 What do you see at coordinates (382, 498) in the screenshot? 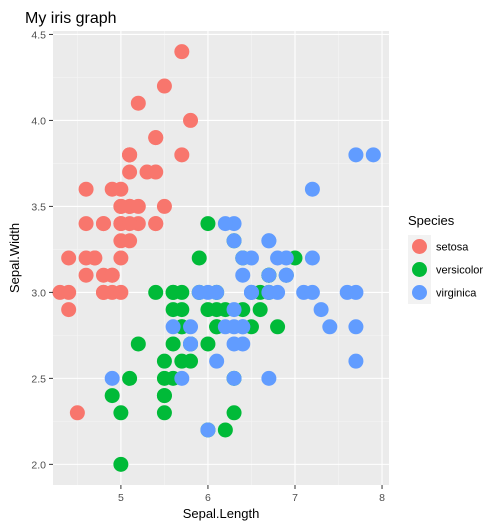
I see `x-tick-label: 8` at bounding box center [382, 498].